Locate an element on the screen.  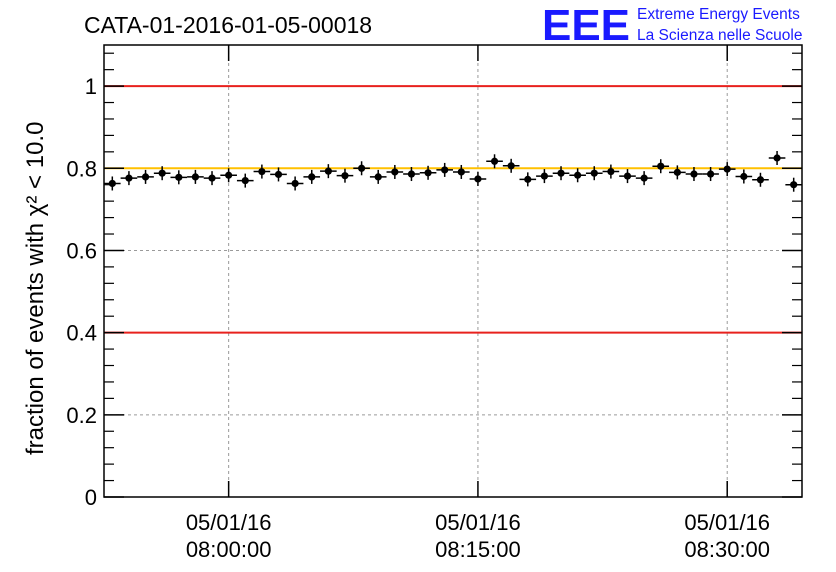
y-tick-label: 0.4 is located at coordinates (81, 333).